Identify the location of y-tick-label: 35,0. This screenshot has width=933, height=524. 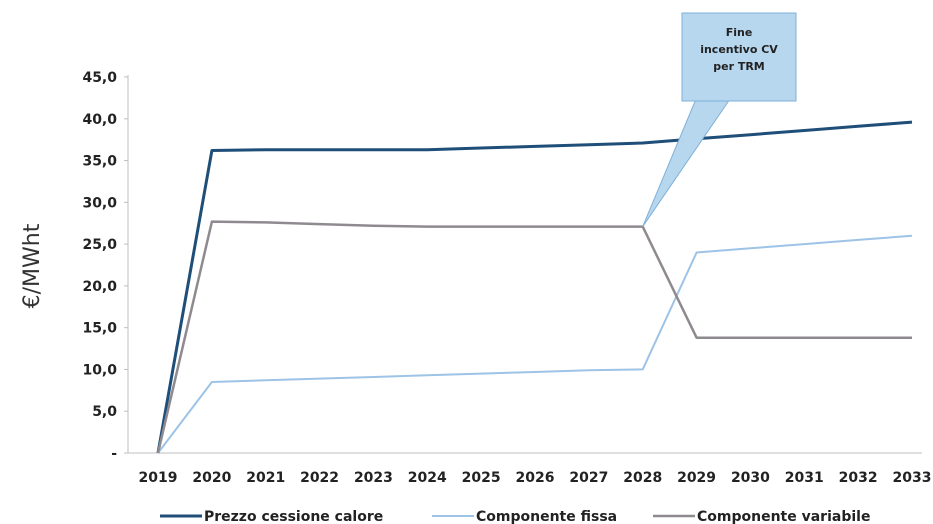
(99, 162).